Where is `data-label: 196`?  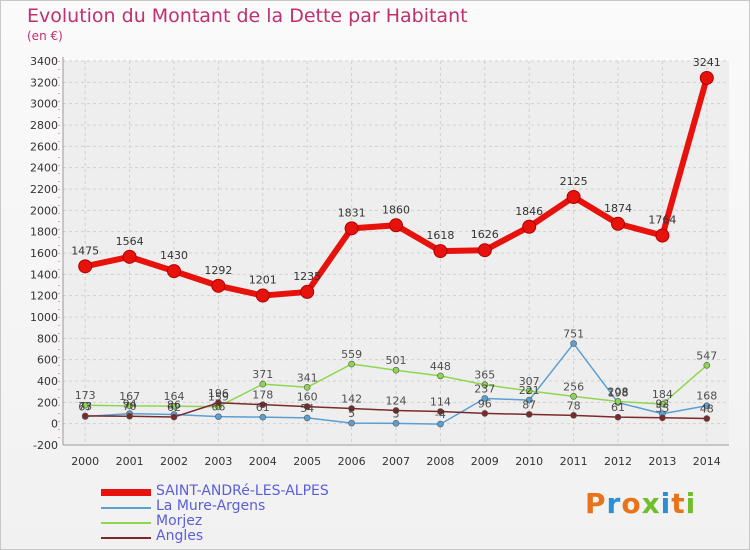
data-label: 196 is located at coordinates (218, 393).